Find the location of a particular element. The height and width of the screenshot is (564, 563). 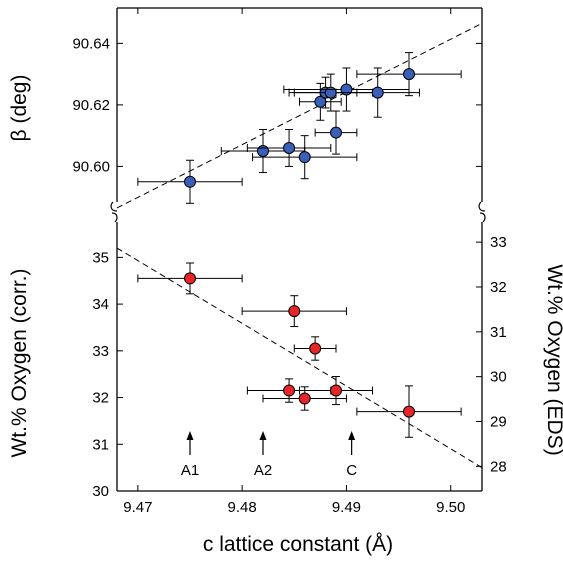

bottom-right-y-tick-label: 29 is located at coordinates (498, 422).